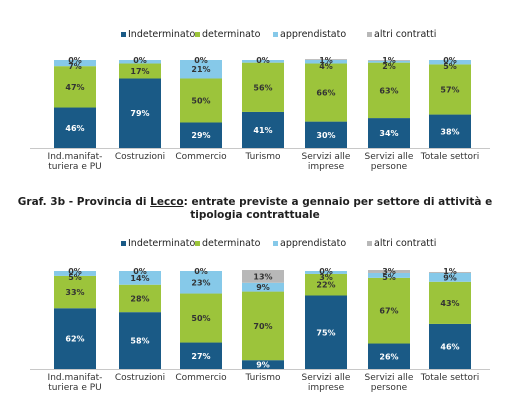  What do you see at coordinates (75, 157) in the screenshot?
I see `category-label: Ind.manifat-` at bounding box center [75, 157].